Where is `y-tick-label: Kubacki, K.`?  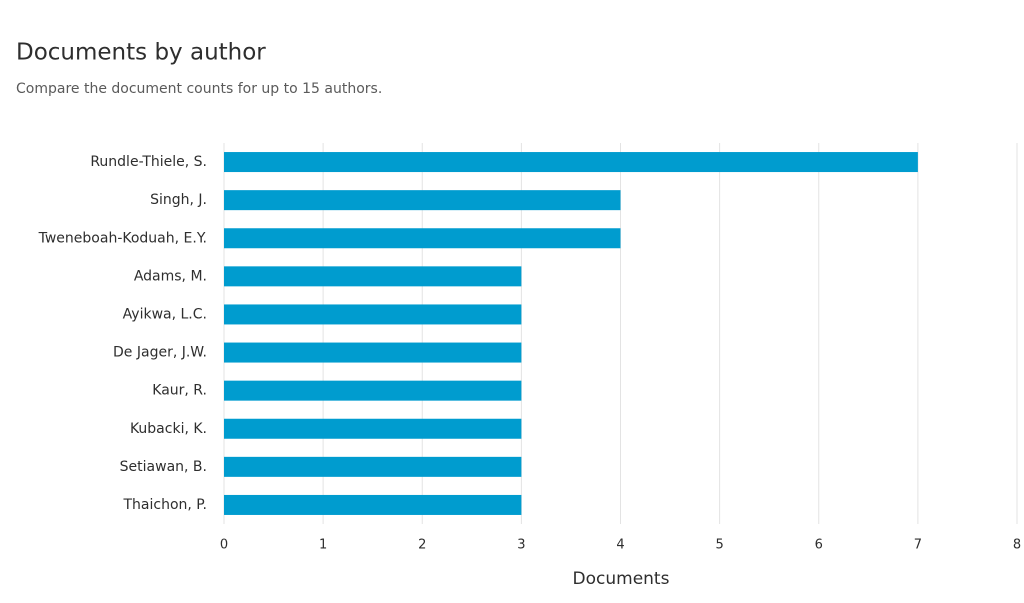 y-tick-label: Kubacki, K. is located at coordinates (168, 429).